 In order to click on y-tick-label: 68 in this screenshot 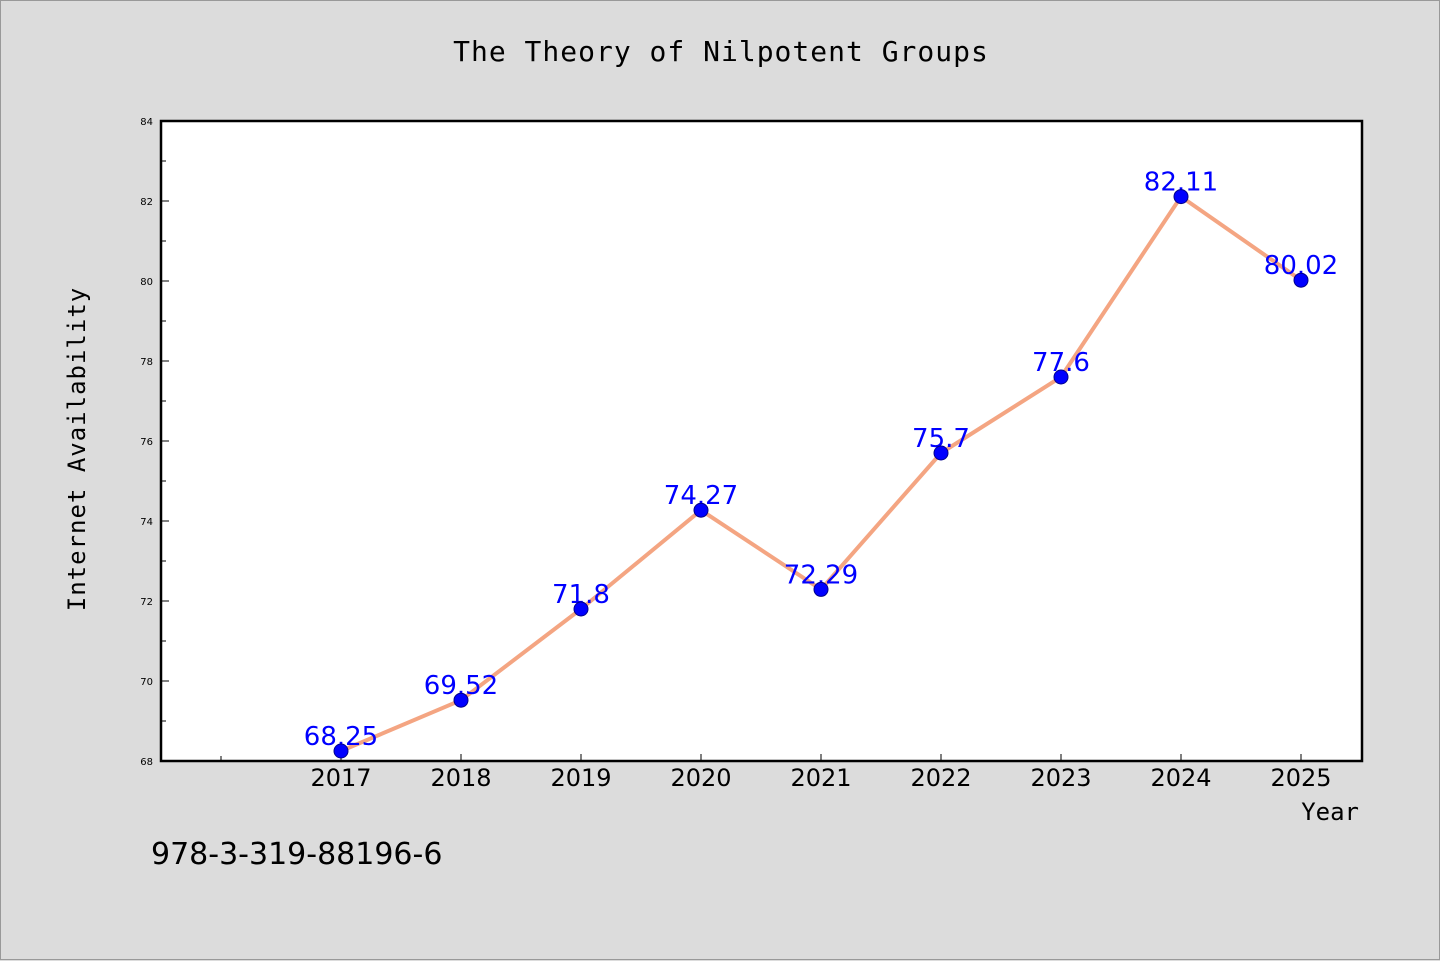, I will do `click(146, 762)`.